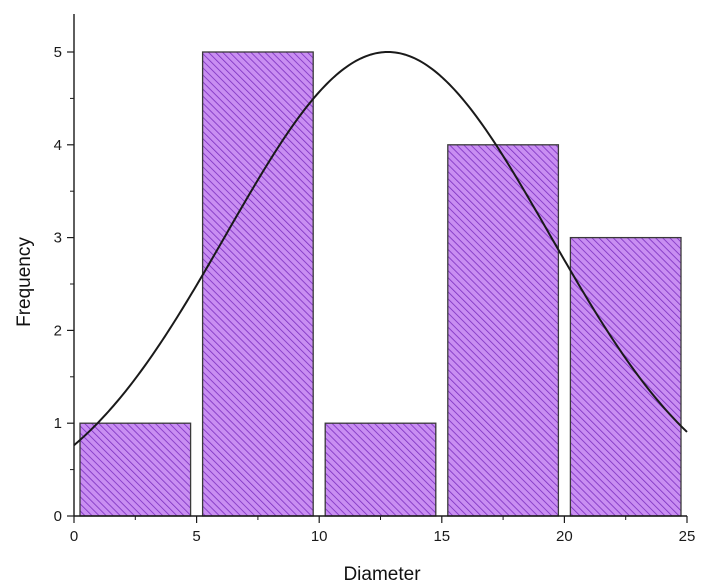  What do you see at coordinates (58, 423) in the screenshot?
I see `y-tick-label: 1` at bounding box center [58, 423].